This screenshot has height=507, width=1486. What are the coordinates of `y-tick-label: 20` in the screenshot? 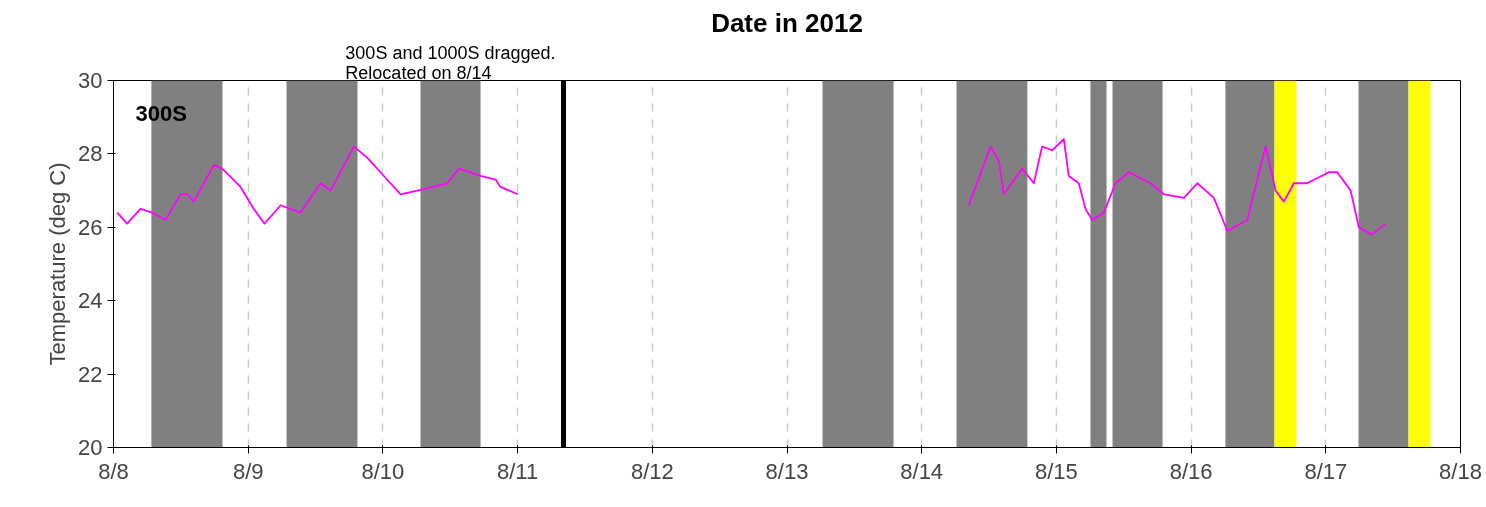 It's located at (90, 447).